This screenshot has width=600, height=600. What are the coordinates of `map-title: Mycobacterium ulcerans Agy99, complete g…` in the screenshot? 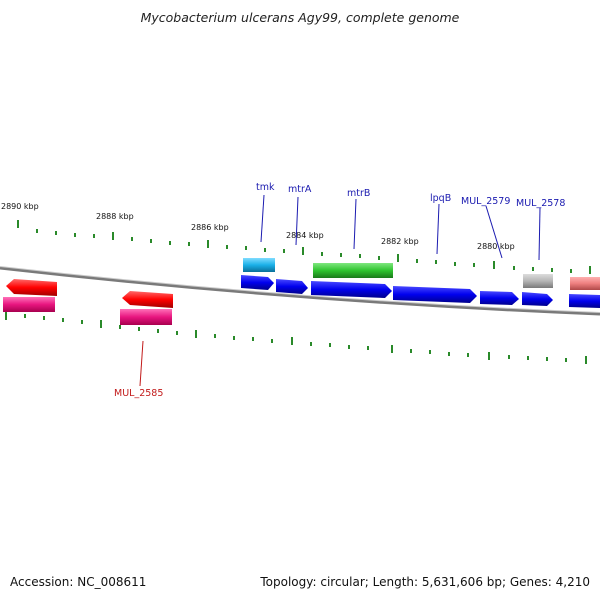 It's located at (300, 17).